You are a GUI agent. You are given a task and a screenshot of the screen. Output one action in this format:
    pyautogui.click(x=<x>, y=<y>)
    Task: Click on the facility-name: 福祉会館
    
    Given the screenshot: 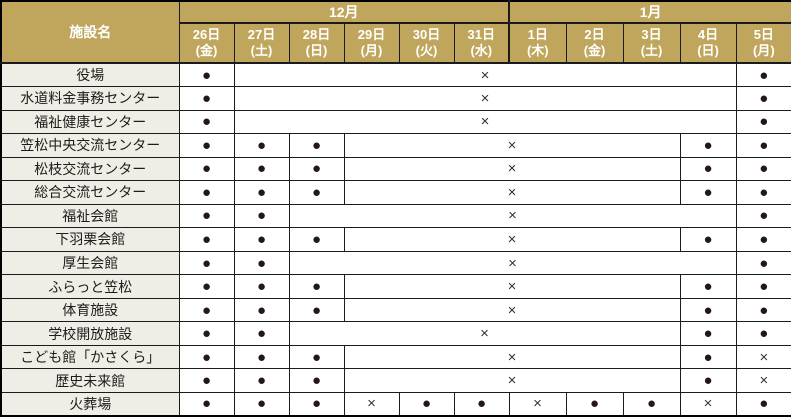 What is the action you would take?
    pyautogui.click(x=90, y=216)
    